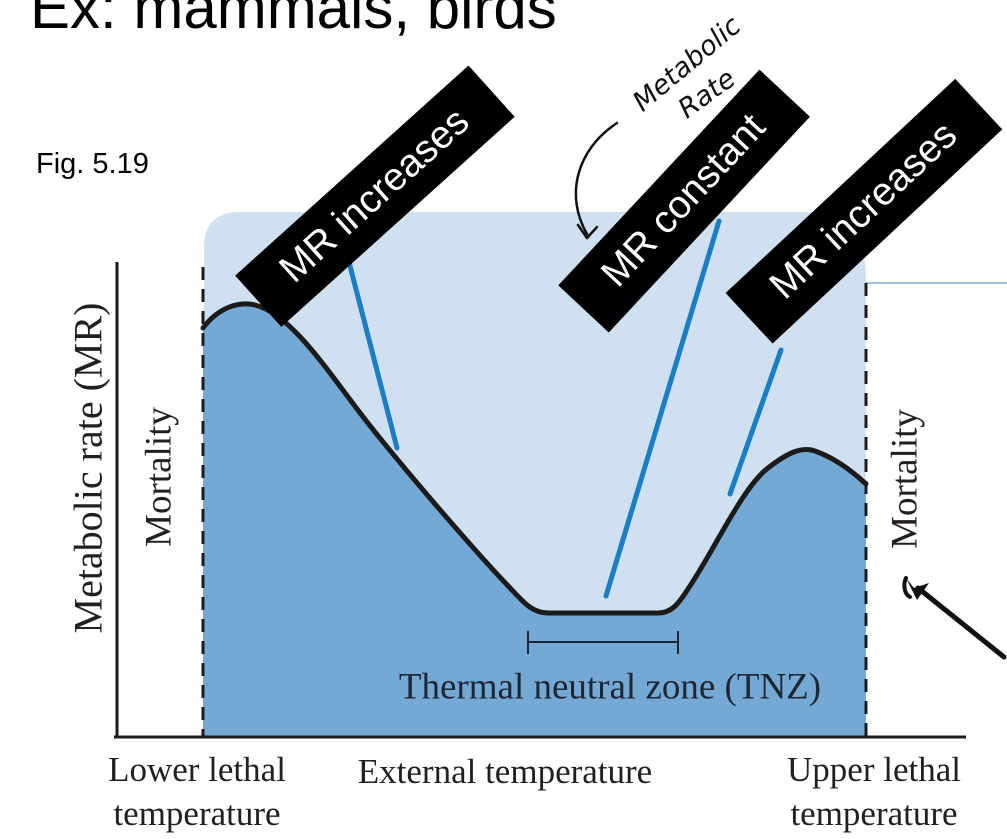  Describe the element at coordinates (293, 20) in the screenshot. I see `slide-title: Ex: mammals, birds` at that location.